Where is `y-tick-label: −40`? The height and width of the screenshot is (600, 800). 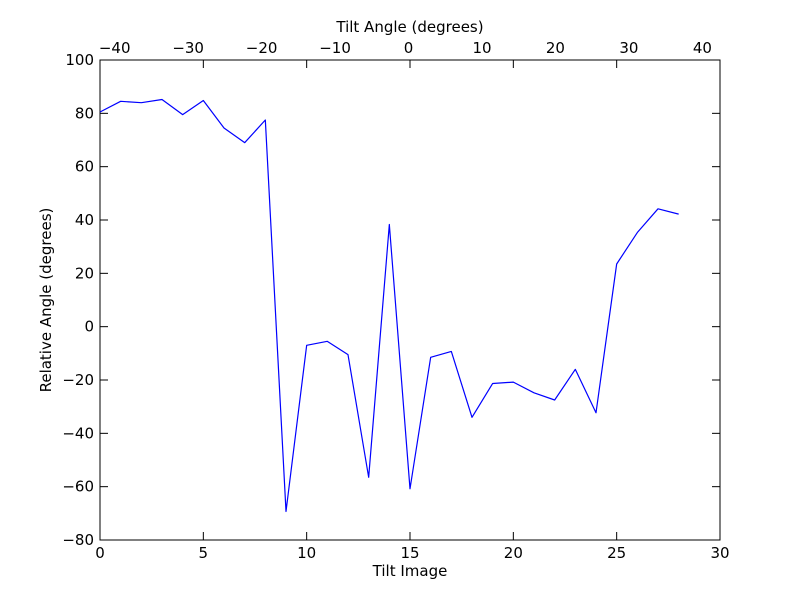 y-tick-label: −40 is located at coordinates (78, 433).